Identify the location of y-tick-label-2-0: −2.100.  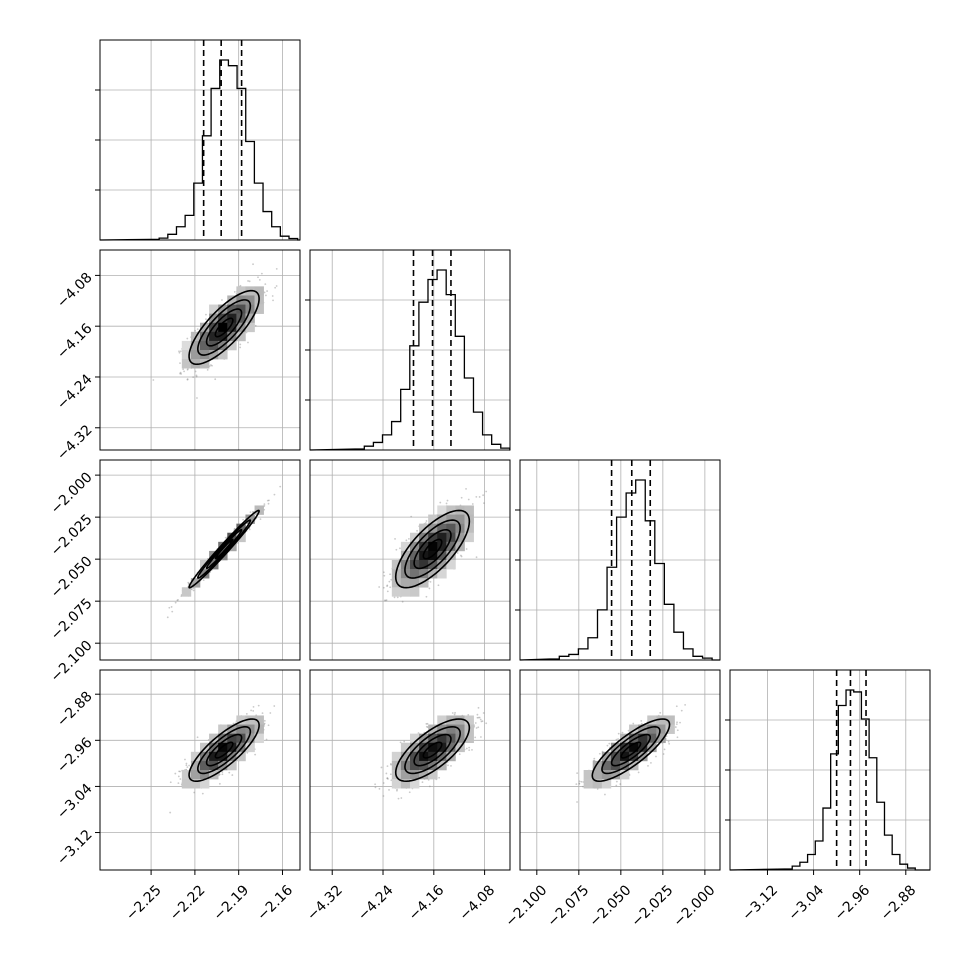
(72, 662).